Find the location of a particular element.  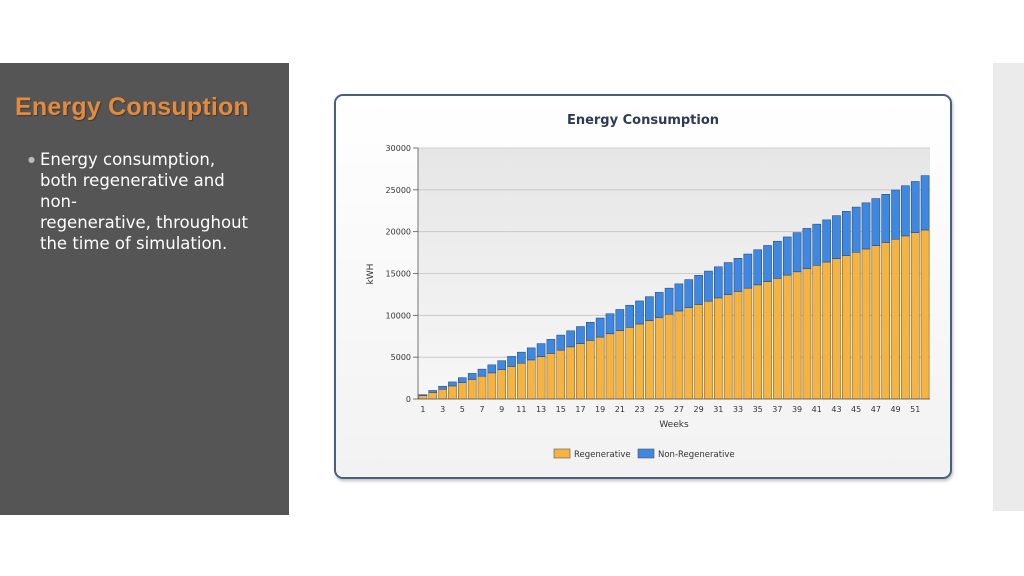

x-tick-label: 9 is located at coordinates (501, 409).